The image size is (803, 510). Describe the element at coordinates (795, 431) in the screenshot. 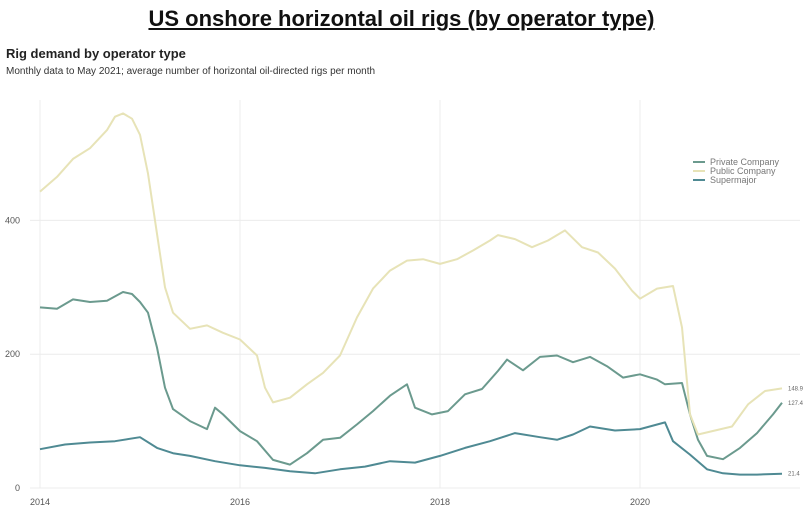

I see `end-labels: 127.4 148.9 21.4` at that location.